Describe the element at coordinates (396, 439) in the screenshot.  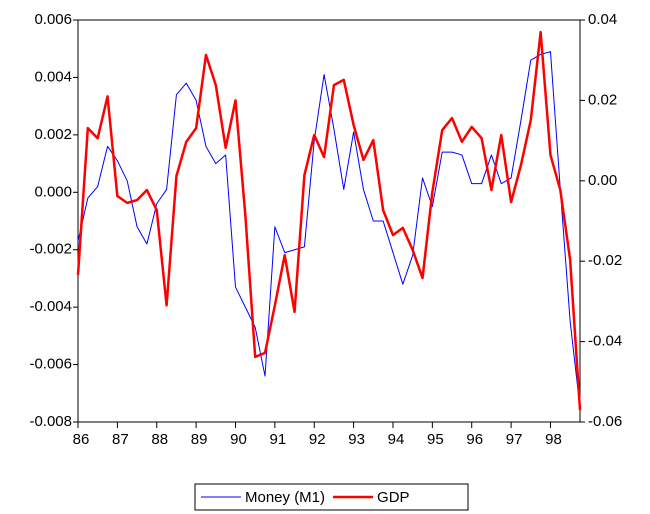
I see `x-tick-label: 94` at that location.